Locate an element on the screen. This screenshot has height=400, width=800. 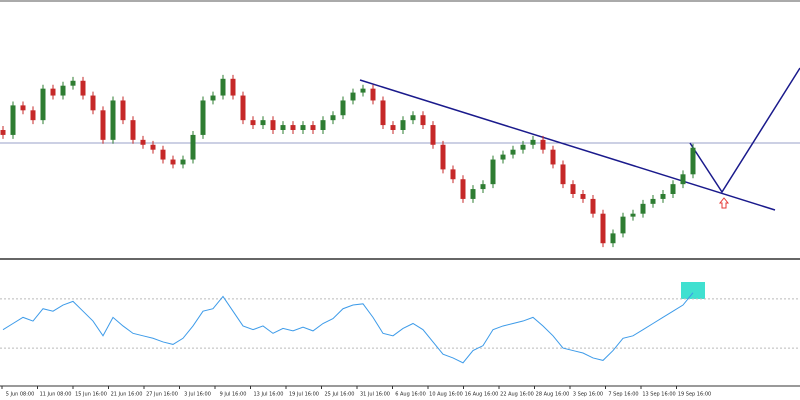
x-tick-label: 19 Jul 16:00 is located at coordinates (304, 395).